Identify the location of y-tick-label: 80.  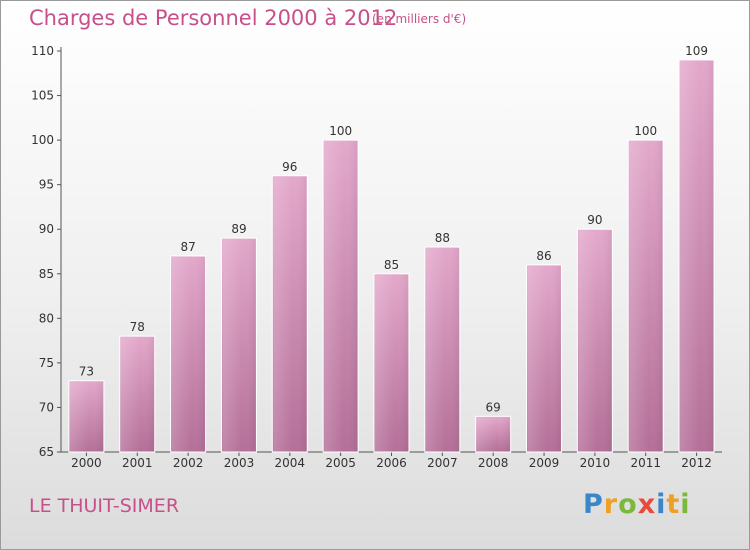
(46, 318).